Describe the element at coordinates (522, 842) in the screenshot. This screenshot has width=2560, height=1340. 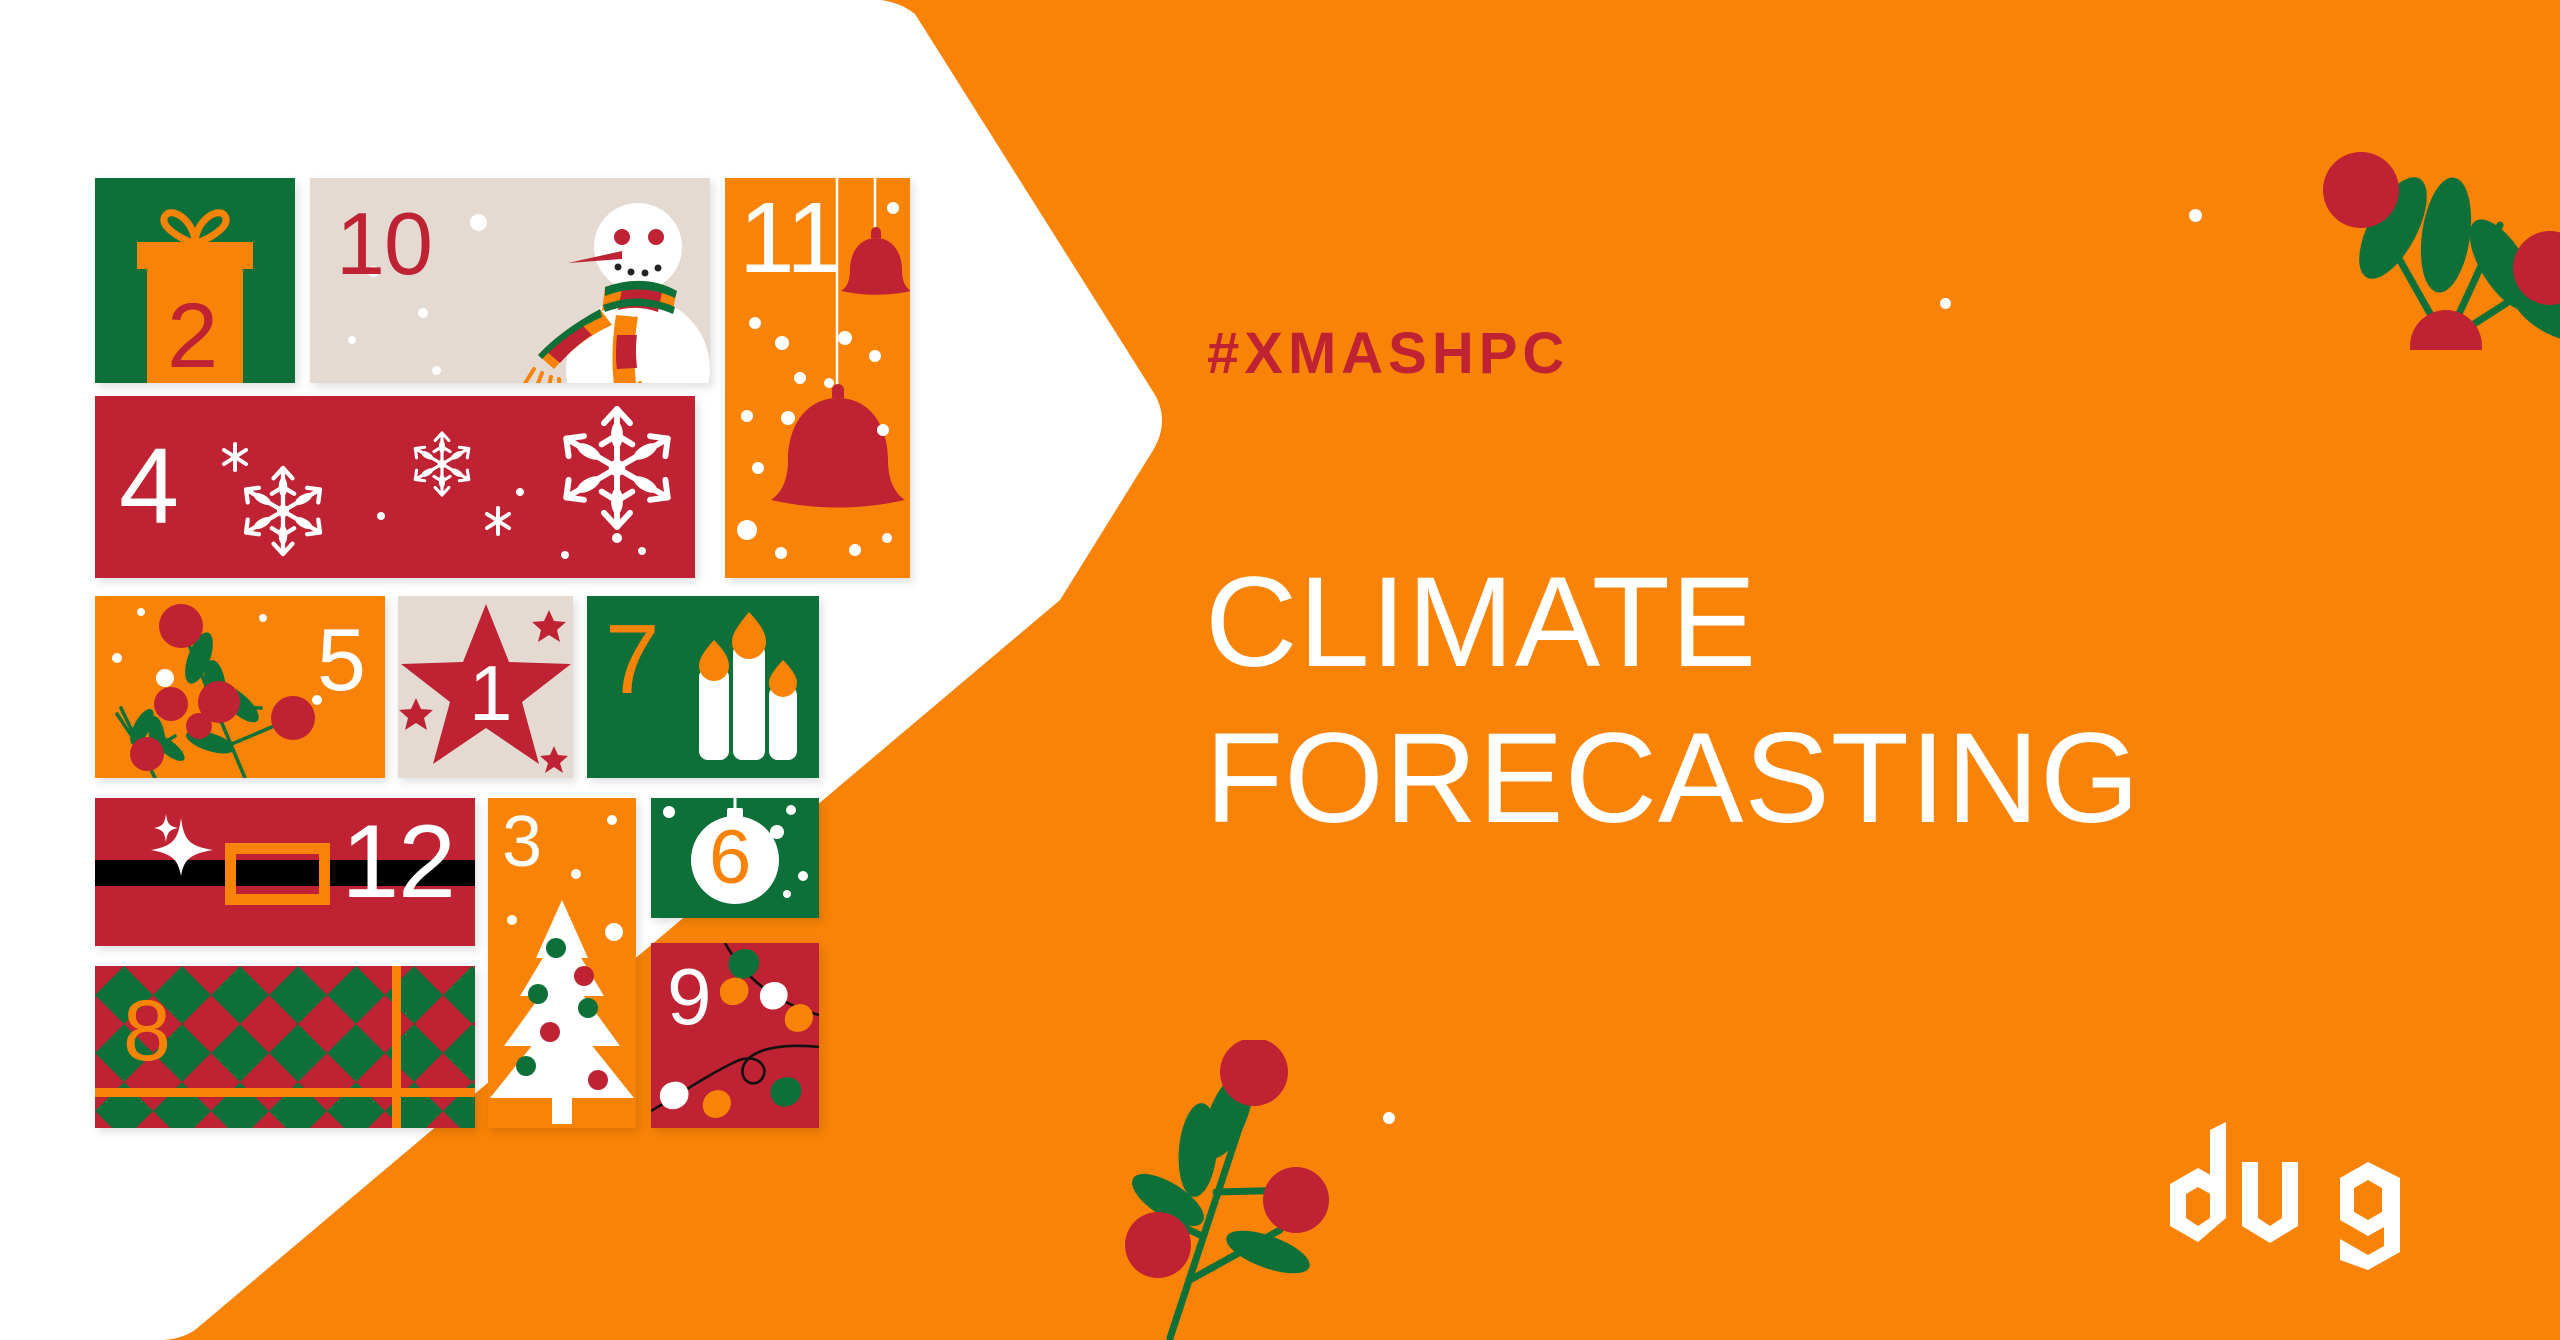
I see `calendar-day-number: 3` at that location.